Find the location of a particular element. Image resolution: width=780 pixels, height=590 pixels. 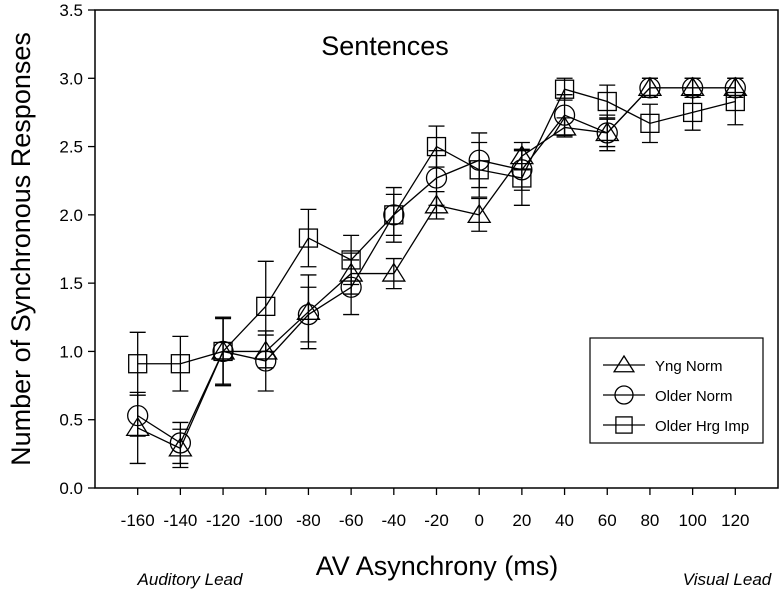

x-tick-label: 20 is located at coordinates (521, 520).